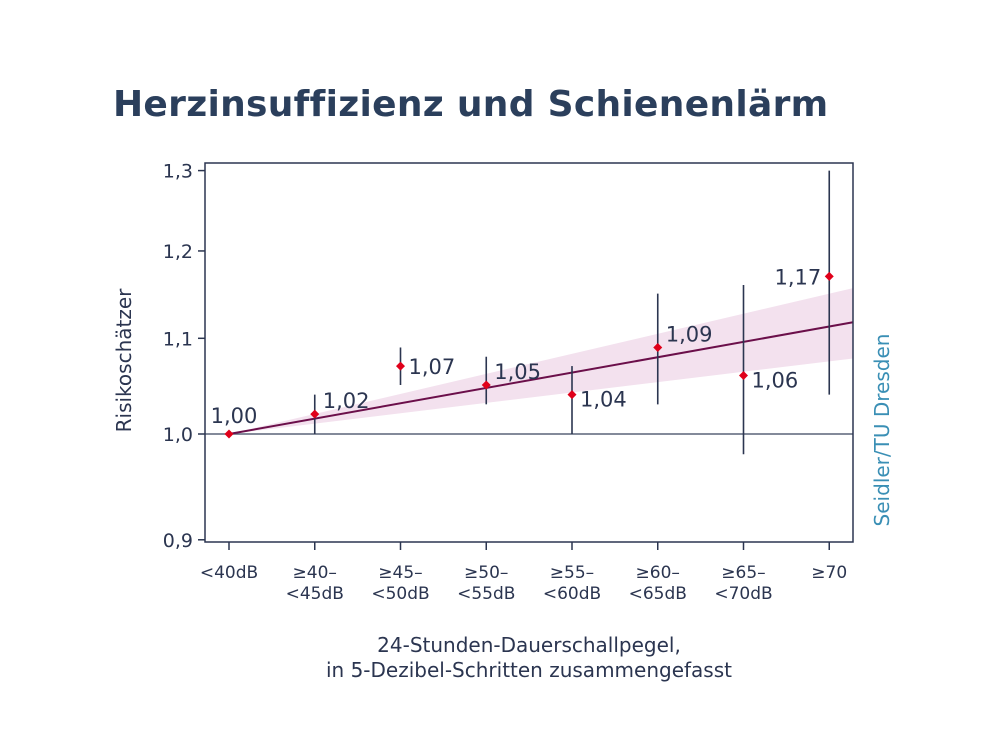  I want to click on y-tick-label: 1,1, so click(178, 339).